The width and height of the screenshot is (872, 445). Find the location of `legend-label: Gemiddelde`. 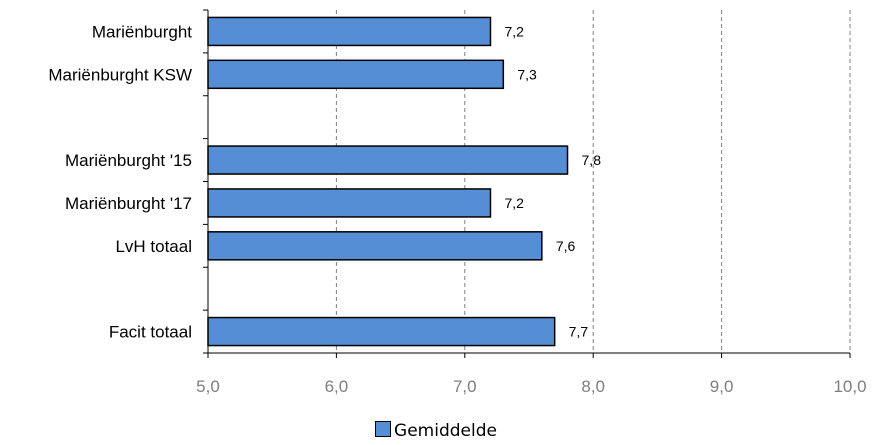

legend-label: Gemiddelde is located at coordinates (445, 431).